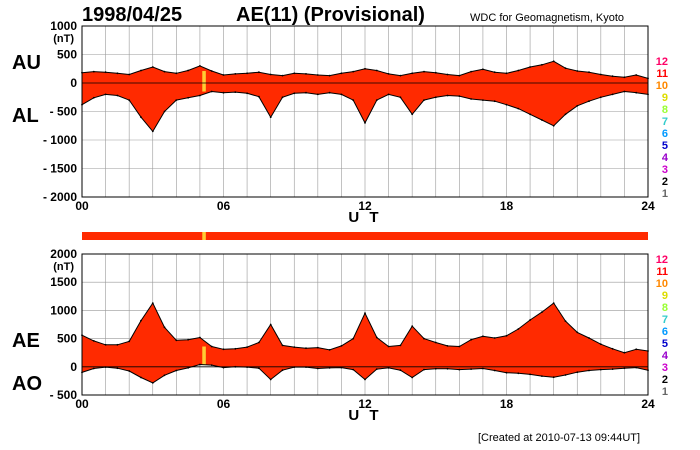 This screenshot has width=700, height=450. I want to click on y-tick-label: 500, so click(67, 339).